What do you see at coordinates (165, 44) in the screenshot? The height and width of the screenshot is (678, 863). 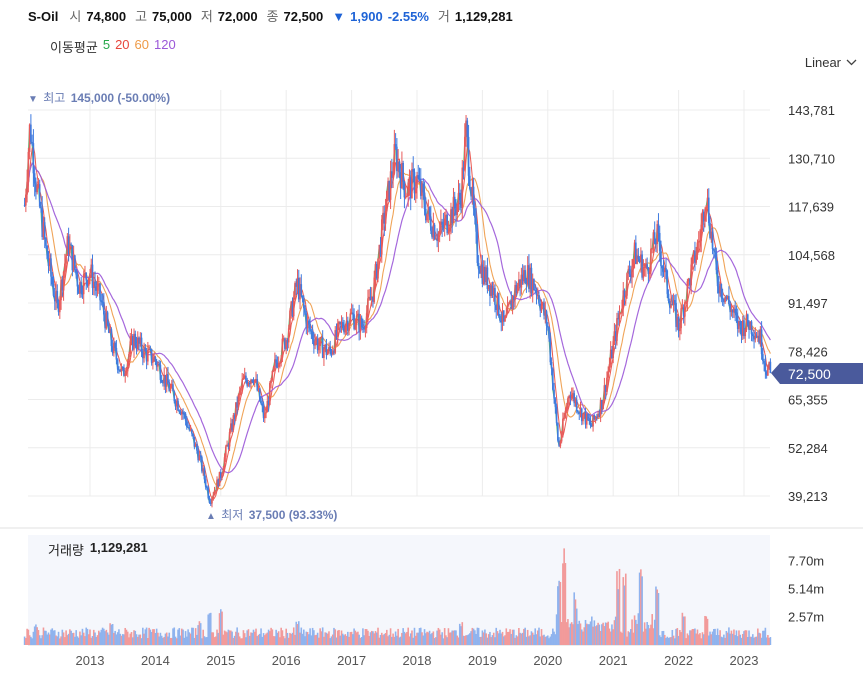 I see `ma-120: 120` at bounding box center [165, 44].